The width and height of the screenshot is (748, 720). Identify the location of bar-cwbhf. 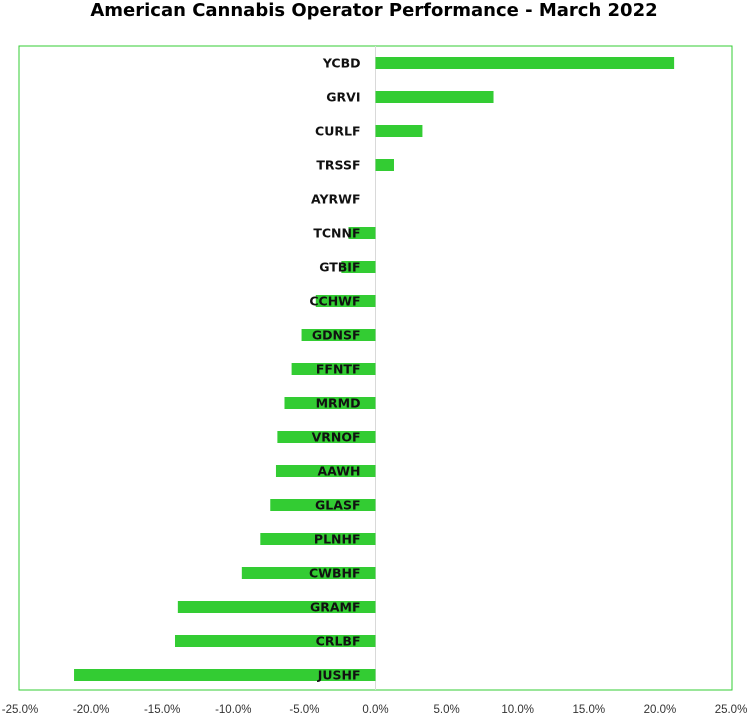
(308, 573).